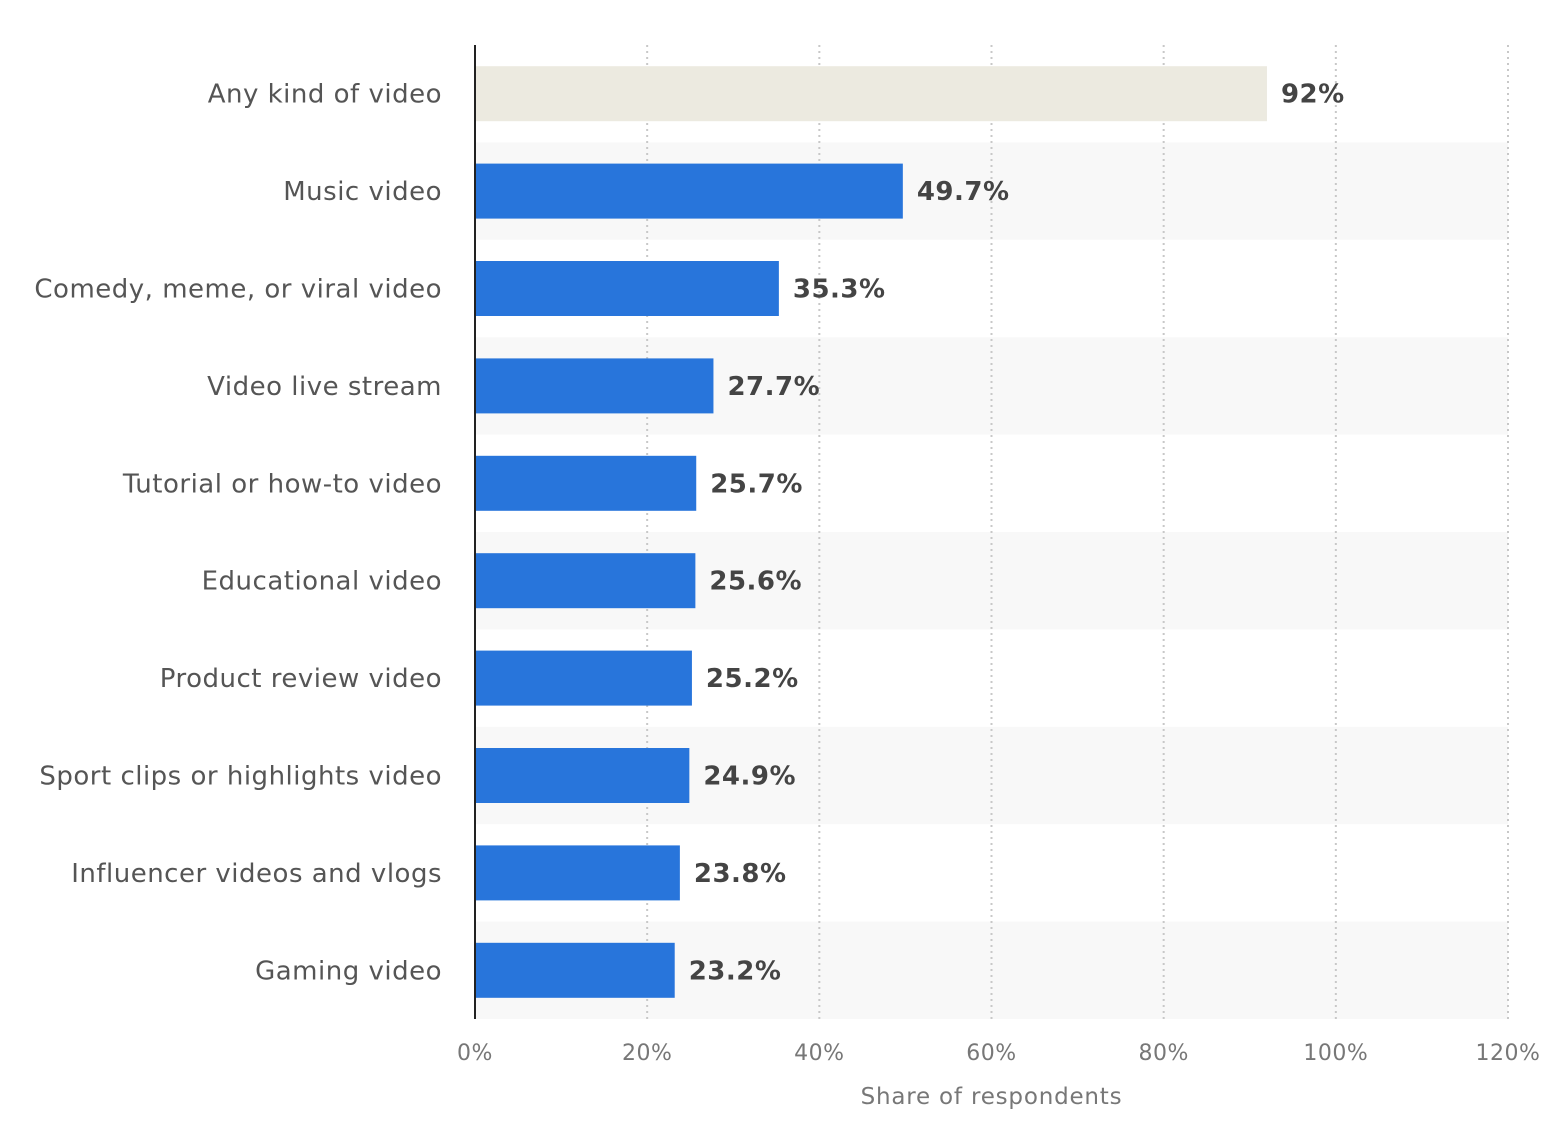 The height and width of the screenshot is (1124, 1560). Describe the element at coordinates (1335, 1053) in the screenshot. I see `x-tick-label: 100%` at that location.